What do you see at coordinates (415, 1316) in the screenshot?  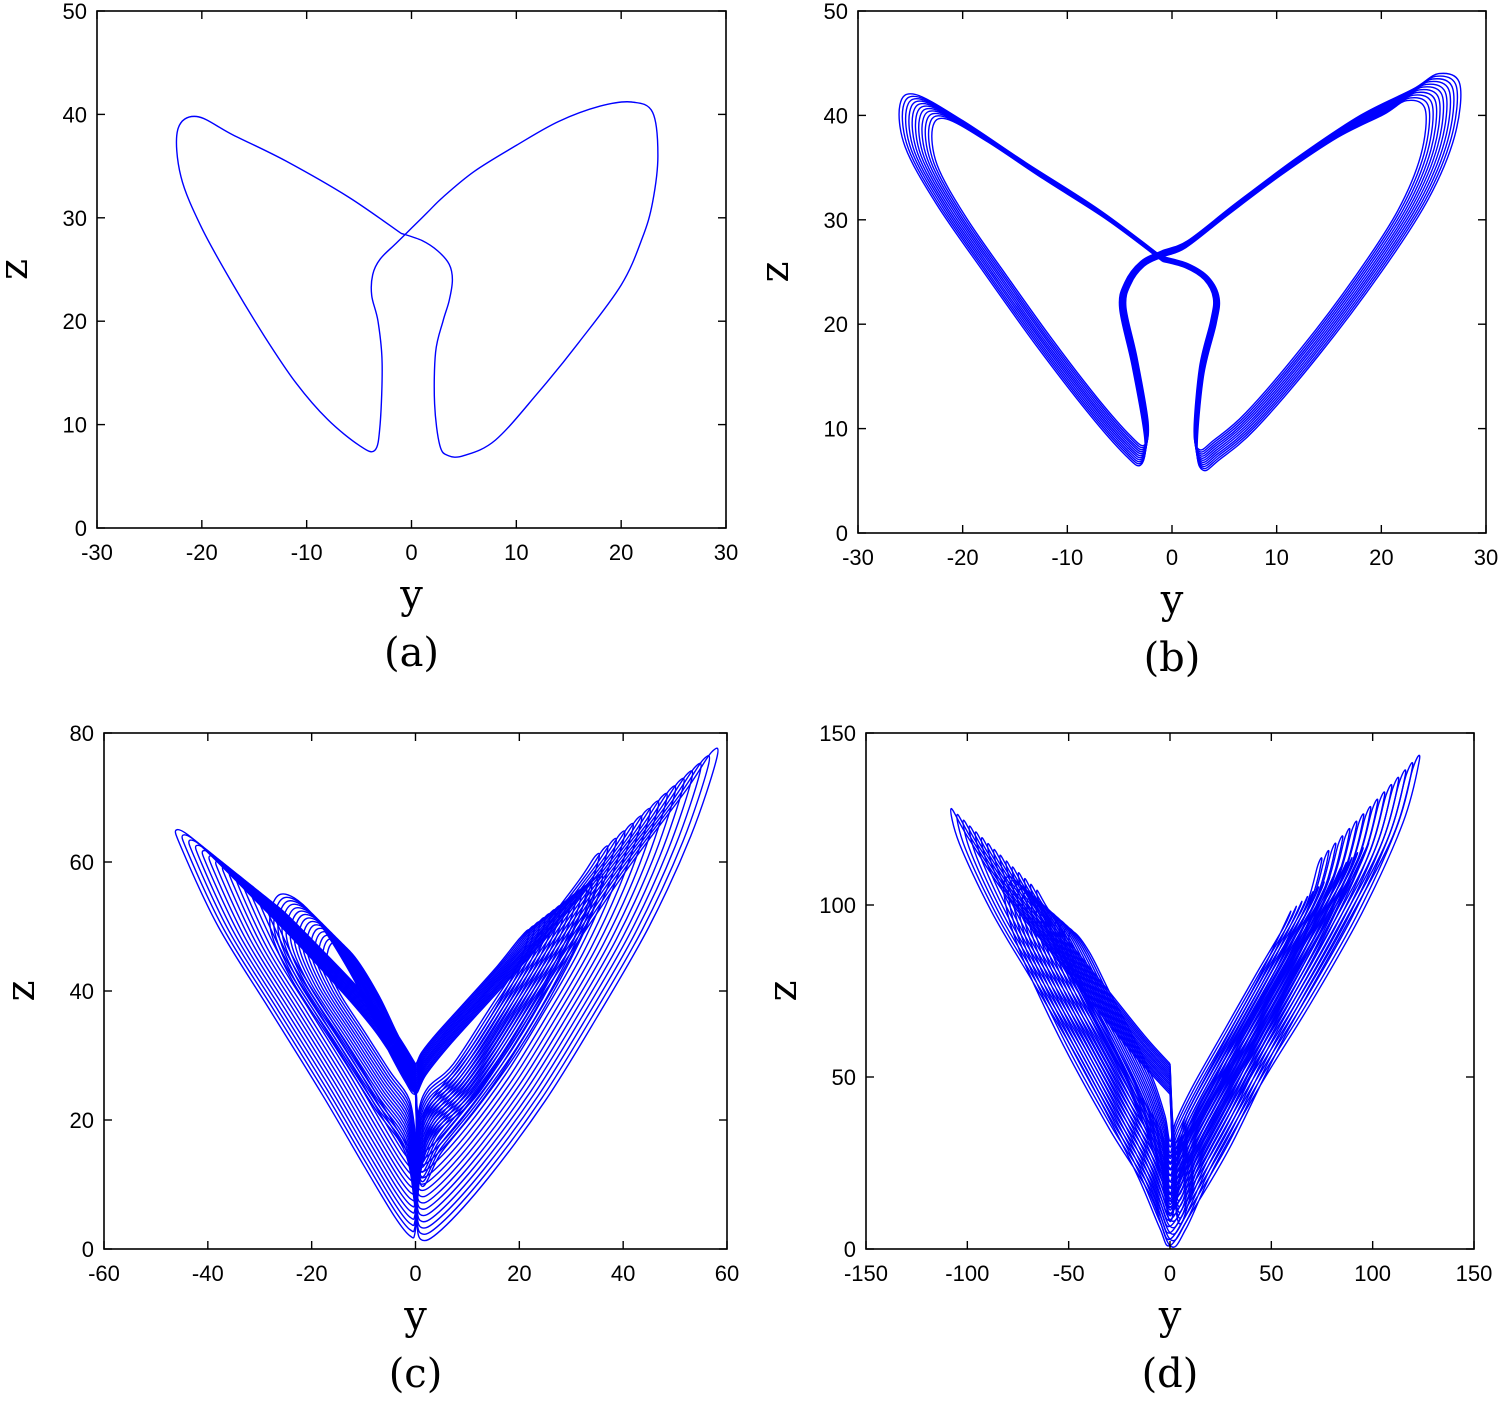 I see `x-axis-label-c: y` at bounding box center [415, 1316].